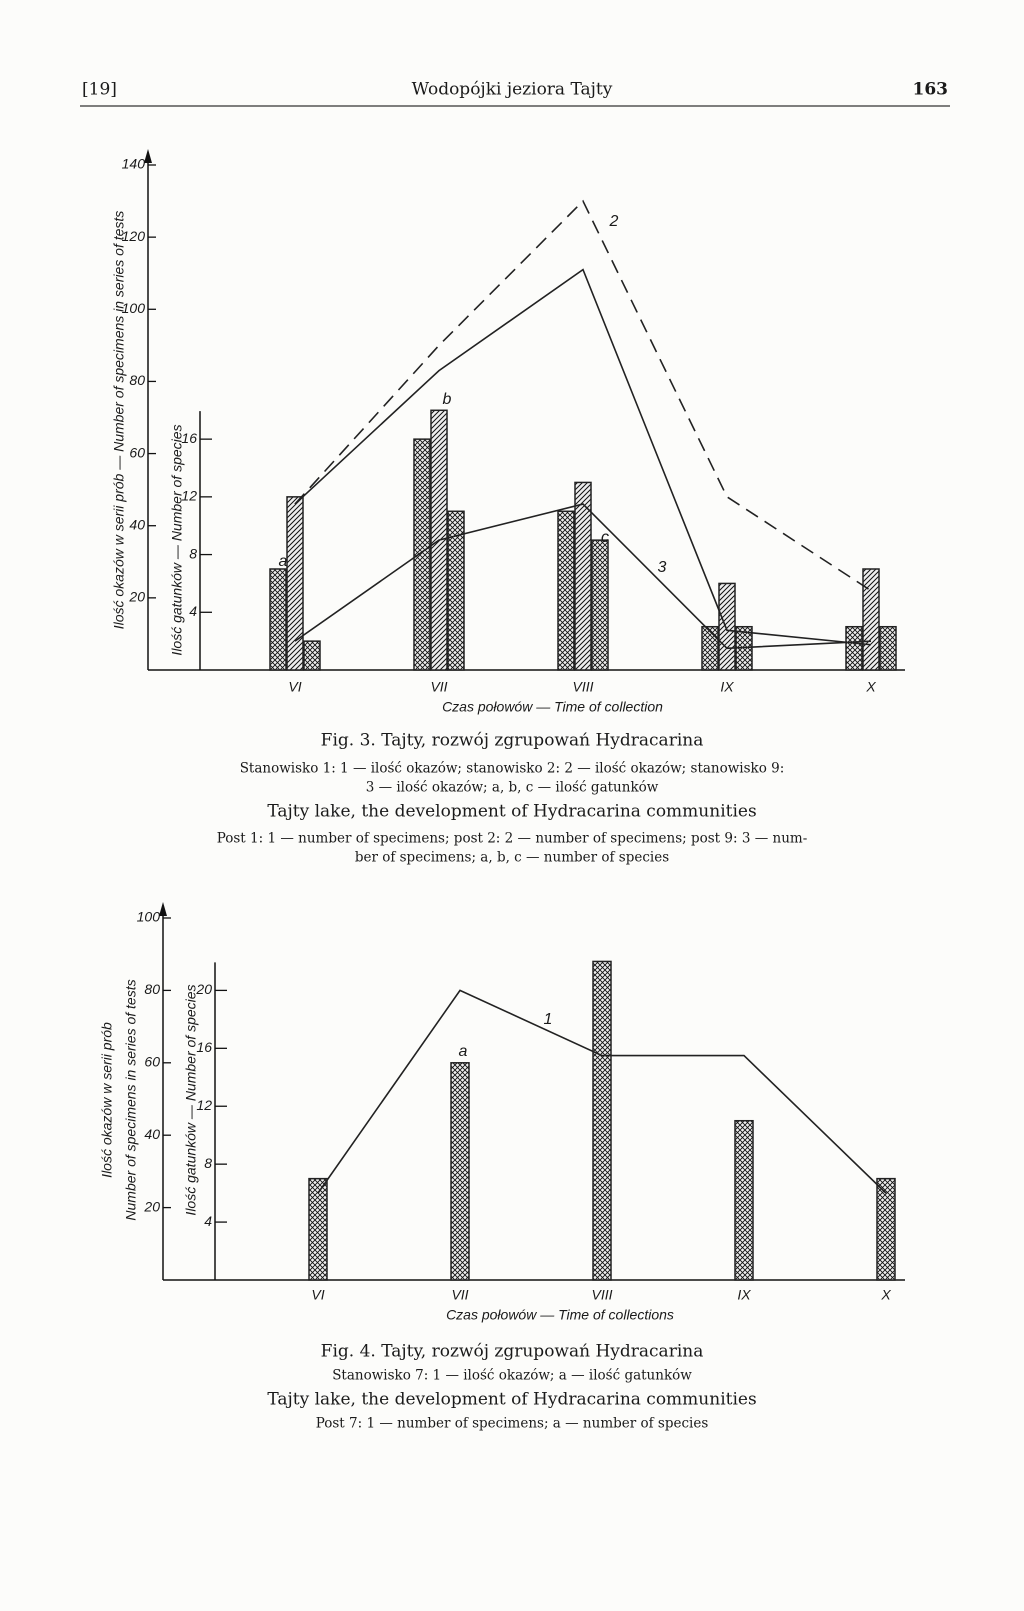 The height and width of the screenshot is (1611, 1024). What do you see at coordinates (548, 1019) in the screenshot?
I see `series-label: 1` at bounding box center [548, 1019].